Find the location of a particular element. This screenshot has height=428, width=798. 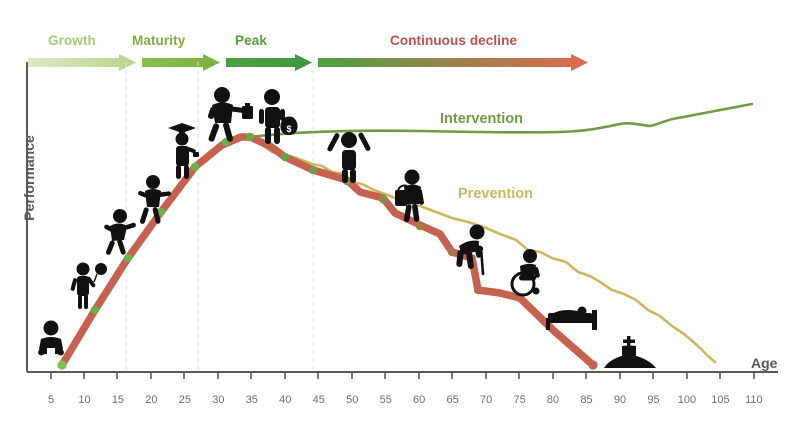

working-adult-icon is located at coordinates (230, 114).